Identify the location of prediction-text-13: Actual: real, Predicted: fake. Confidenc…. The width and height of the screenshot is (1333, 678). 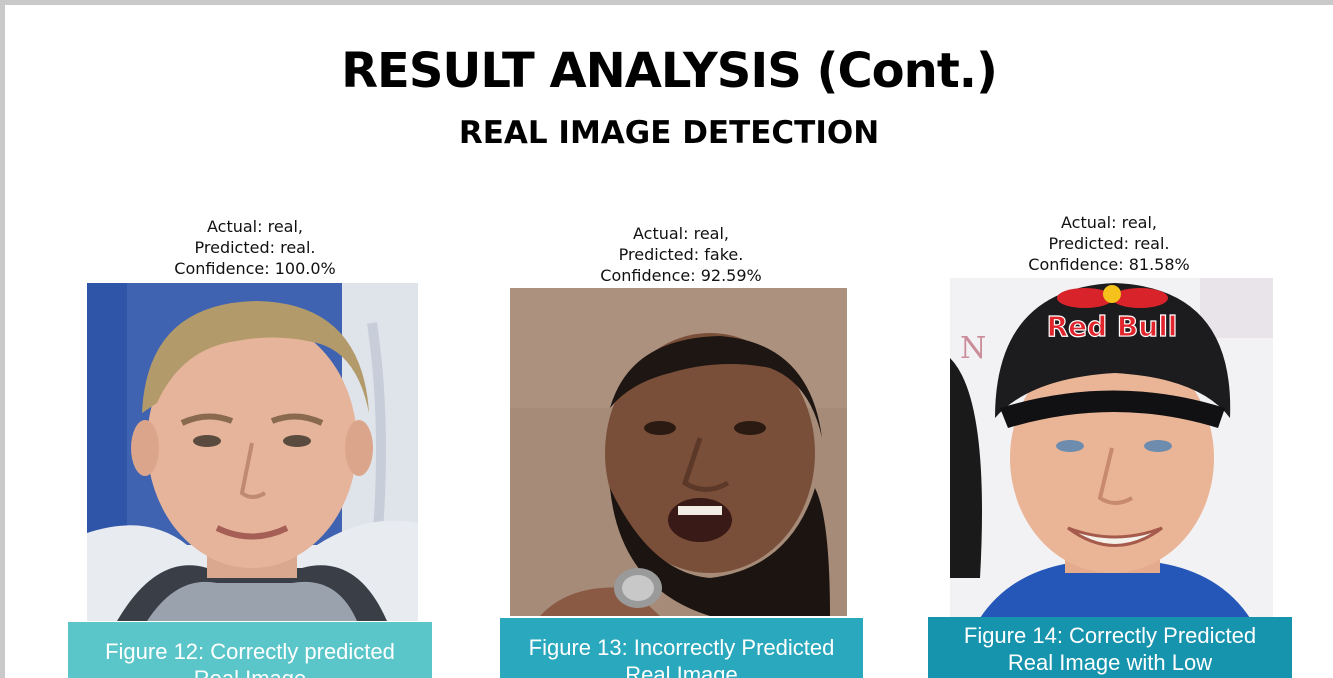
(681, 254).